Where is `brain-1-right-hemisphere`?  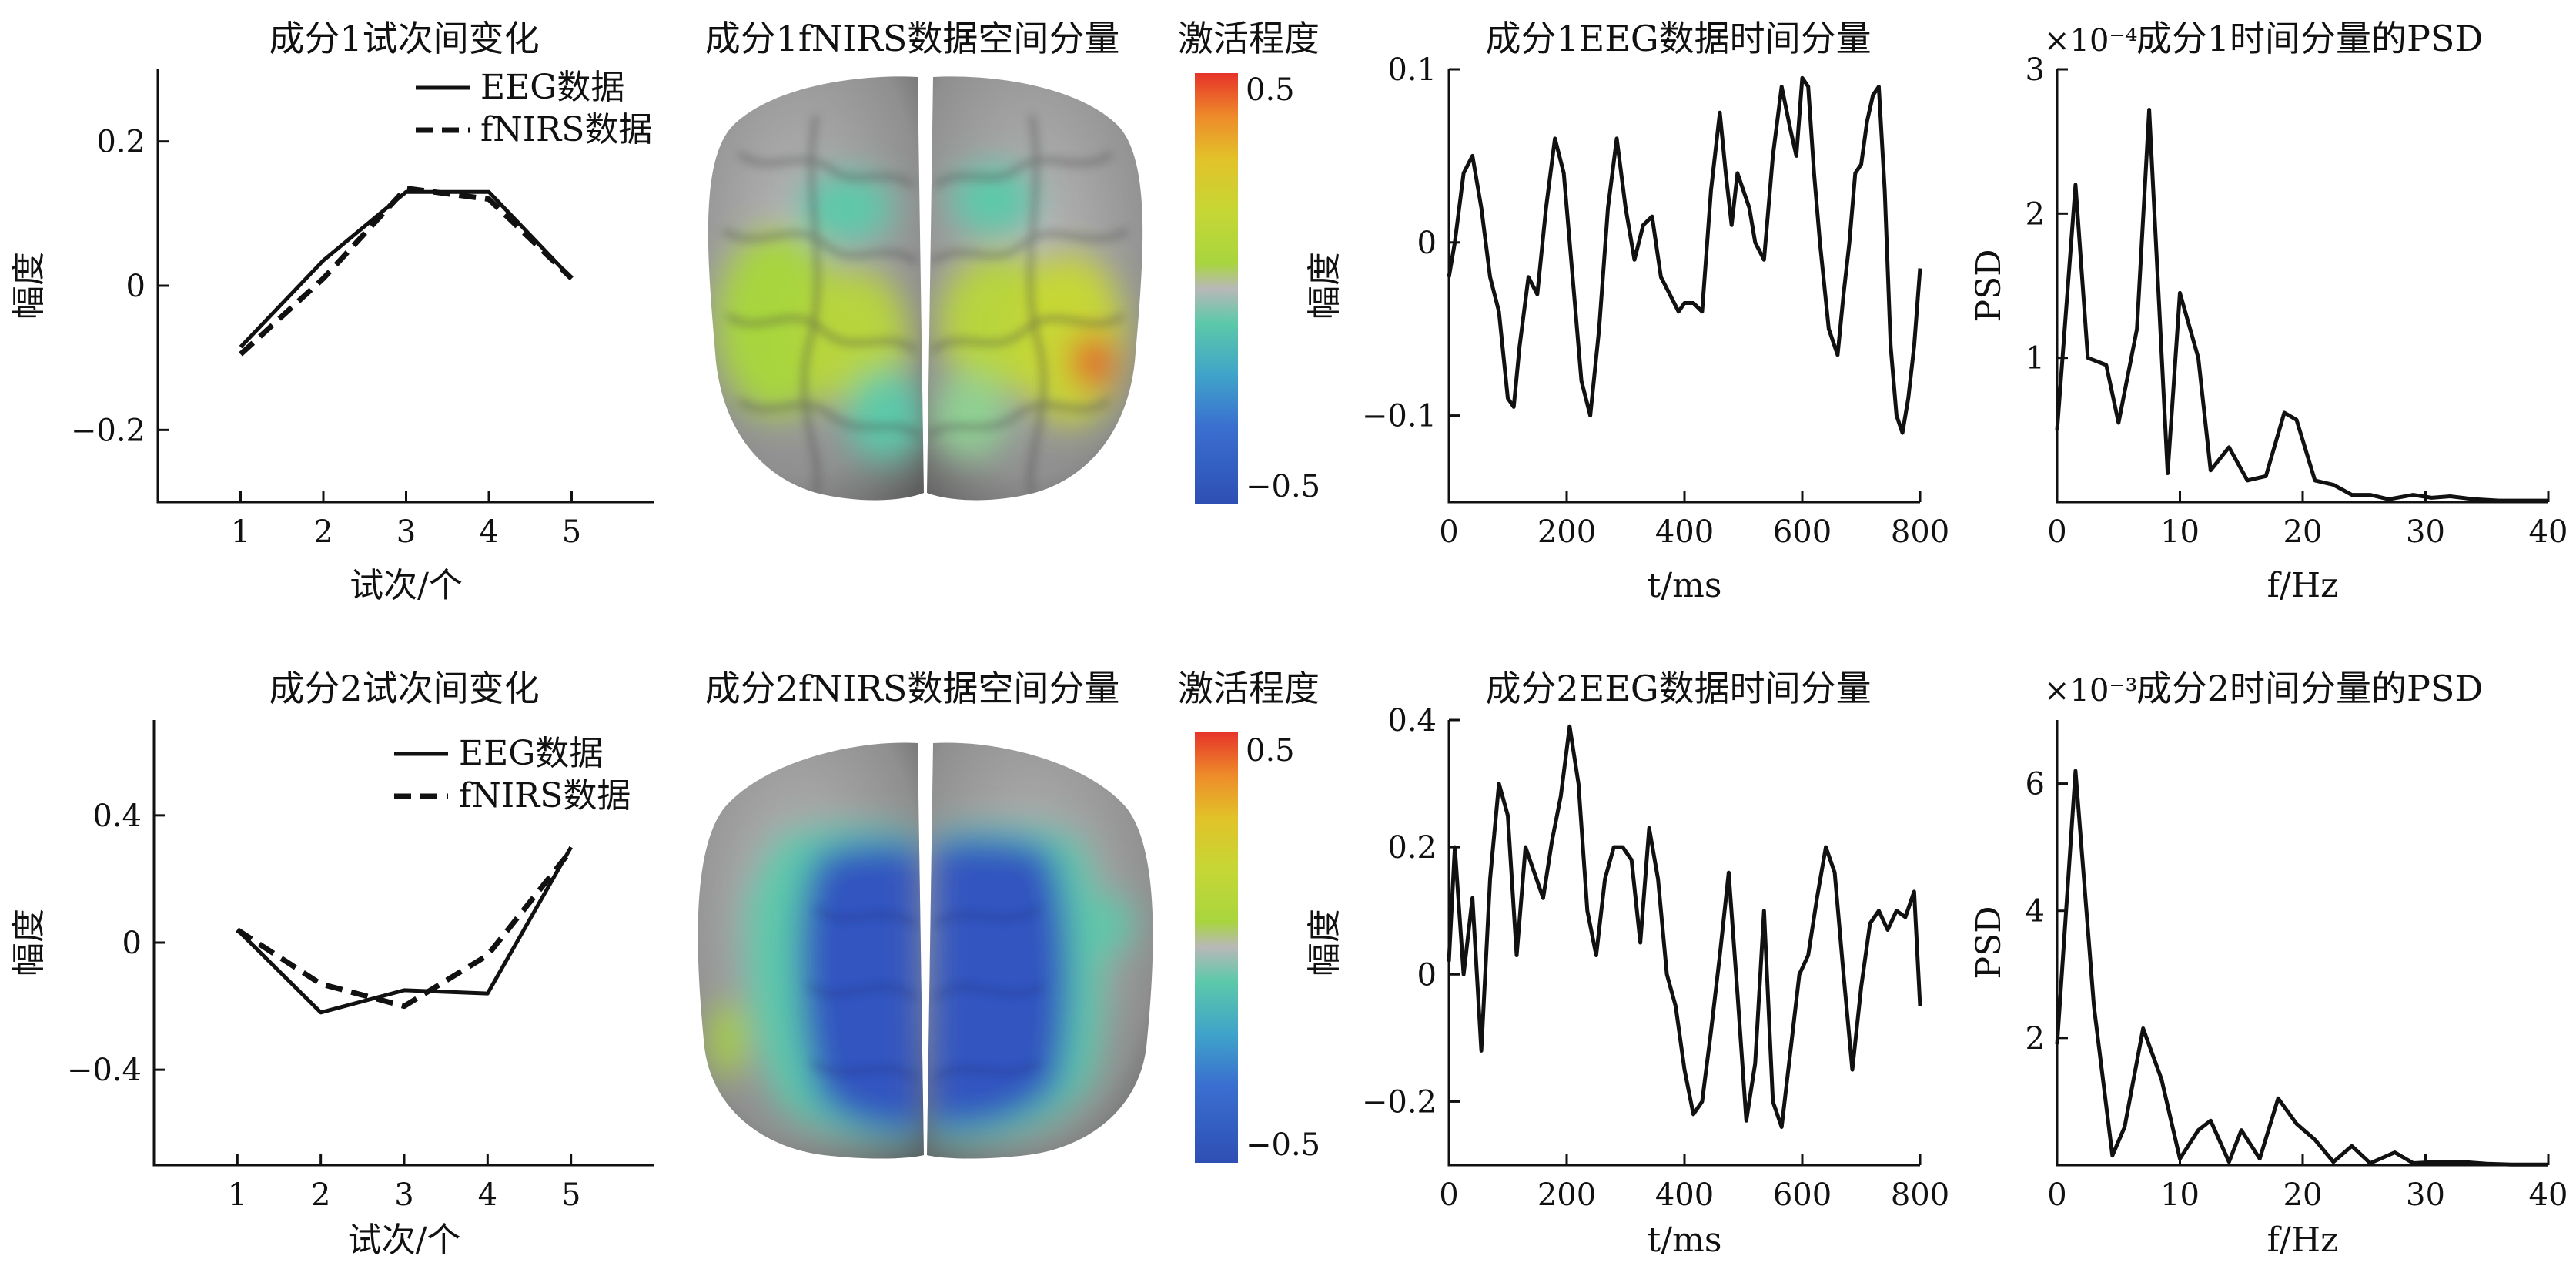 brain-1-right-hemisphere is located at coordinates (1035, 288).